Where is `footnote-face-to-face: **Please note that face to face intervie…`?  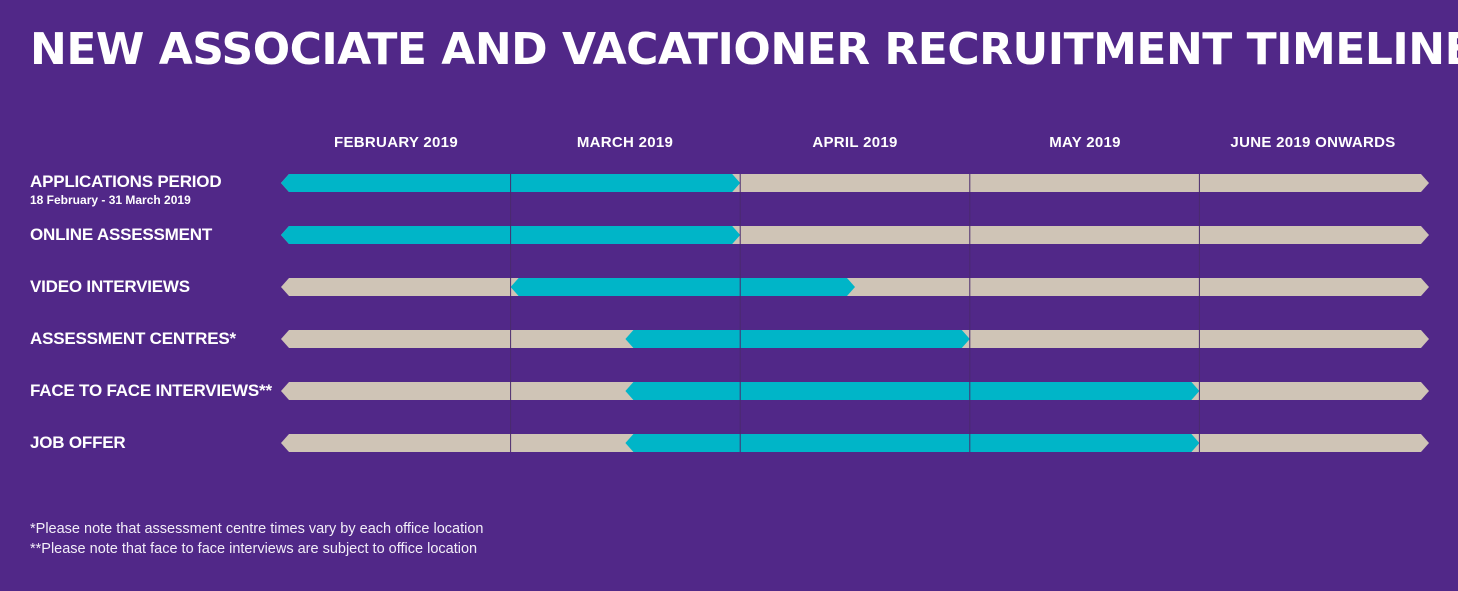
footnote-face-to-face: **Please note that face to face intervie… is located at coordinates (254, 549).